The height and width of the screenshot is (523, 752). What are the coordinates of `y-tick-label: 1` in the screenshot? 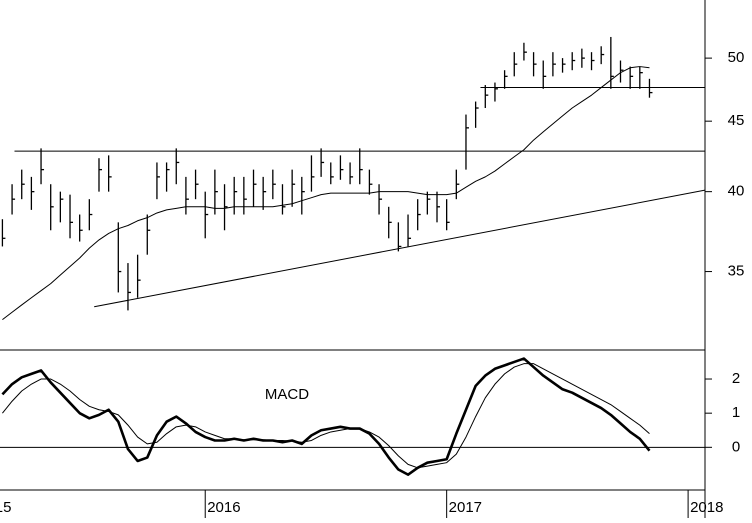 It's located at (736, 412).